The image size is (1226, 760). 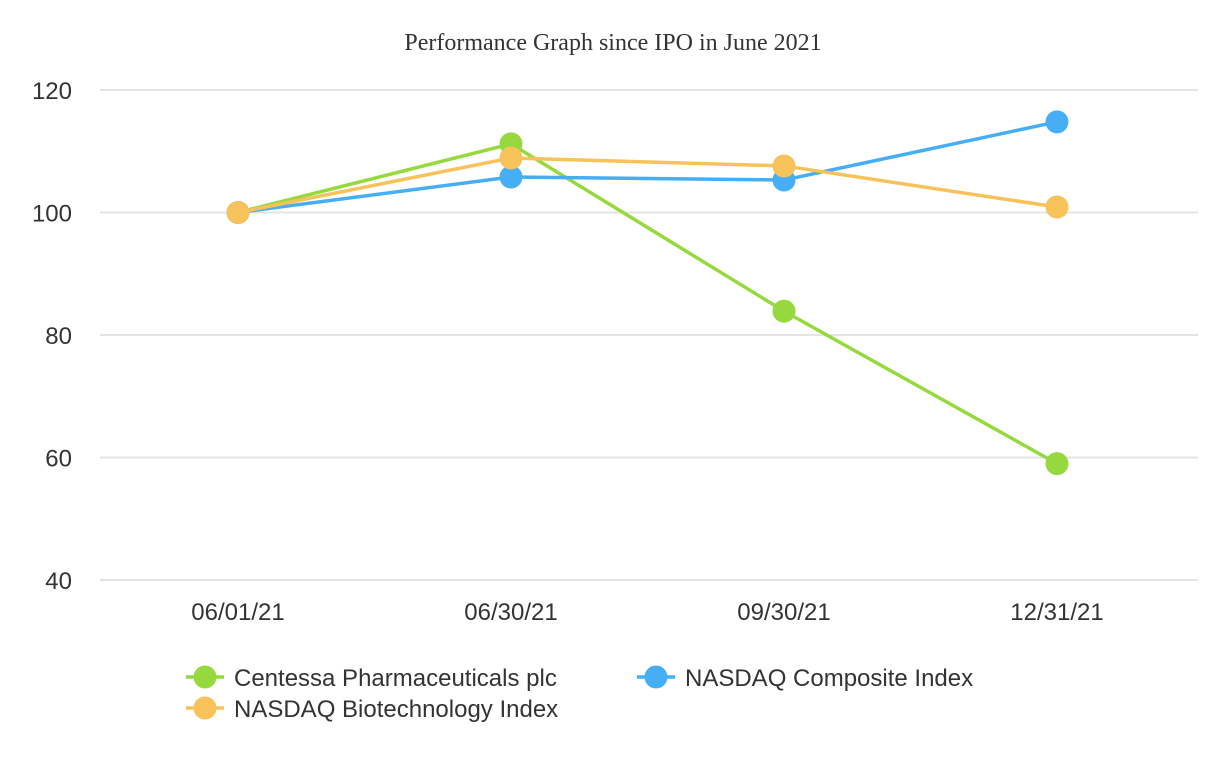 I want to click on legend-item: Centessa Pharmaceuticals plc, so click(x=371, y=678).